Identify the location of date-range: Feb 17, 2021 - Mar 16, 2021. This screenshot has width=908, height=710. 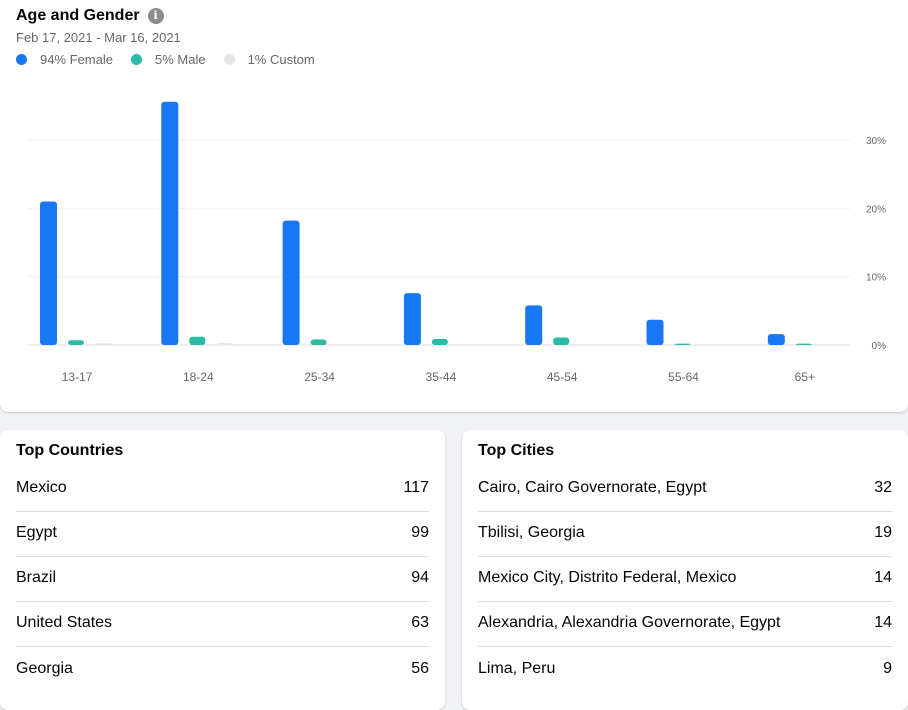
(98, 37).